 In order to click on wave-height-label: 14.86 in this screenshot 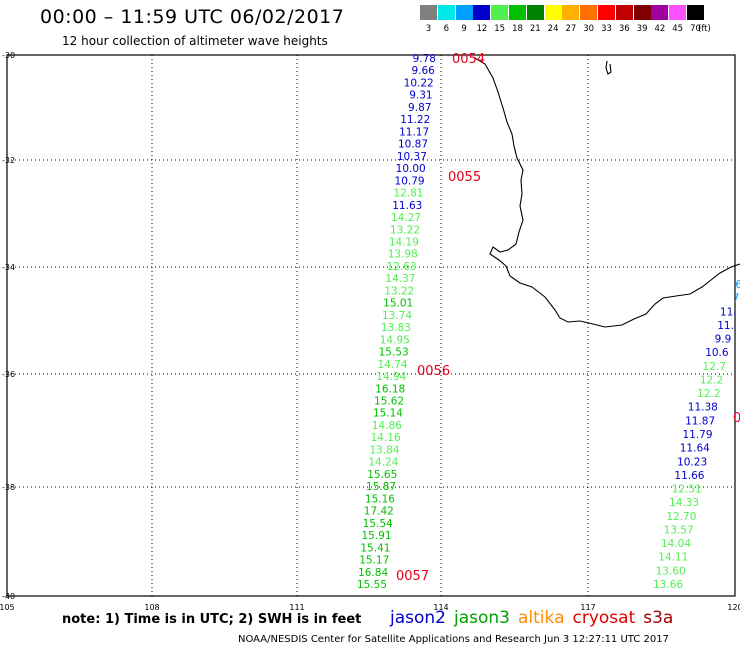, I will do `click(387, 426)`.